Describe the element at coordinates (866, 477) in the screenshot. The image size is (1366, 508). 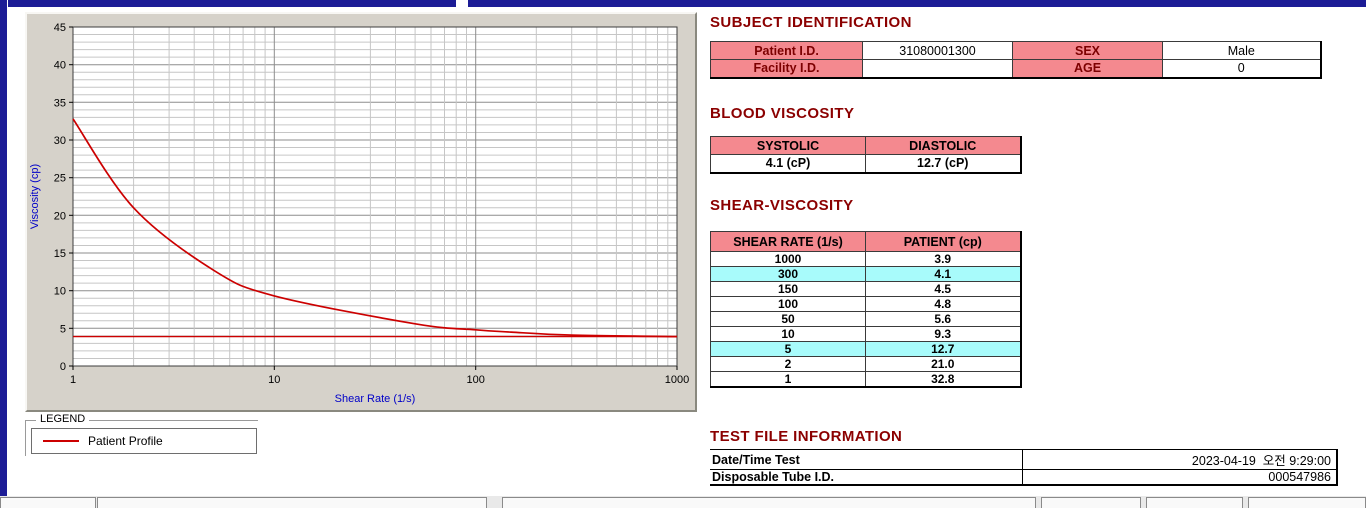
I see `disposable-tube-id-label: Disposable Tube I.D.` at that location.